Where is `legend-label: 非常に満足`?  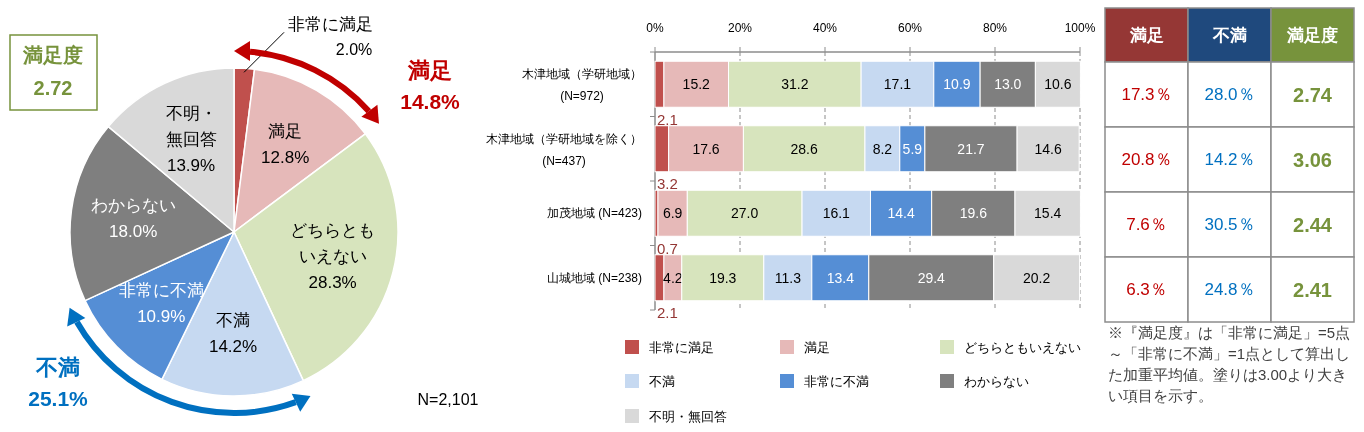 legend-label: 非常に満足 is located at coordinates (681, 347).